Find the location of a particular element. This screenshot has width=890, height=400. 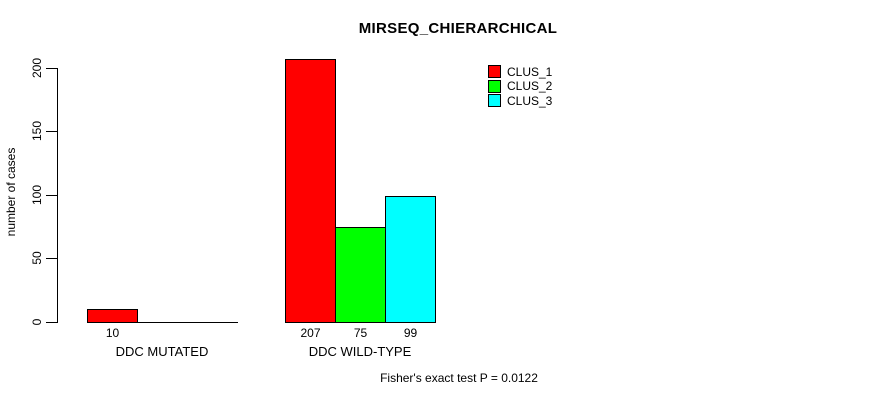

bar-value-label: 75 is located at coordinates (360, 333).